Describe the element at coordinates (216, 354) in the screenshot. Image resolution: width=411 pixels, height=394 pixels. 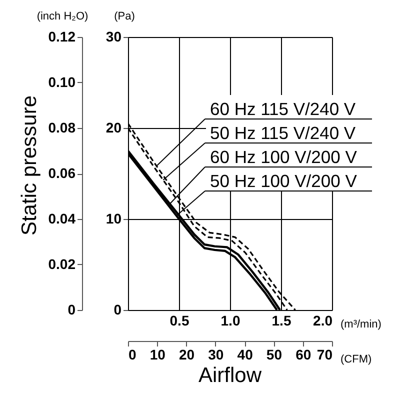
I see `x2-tick-label: 30` at that location.